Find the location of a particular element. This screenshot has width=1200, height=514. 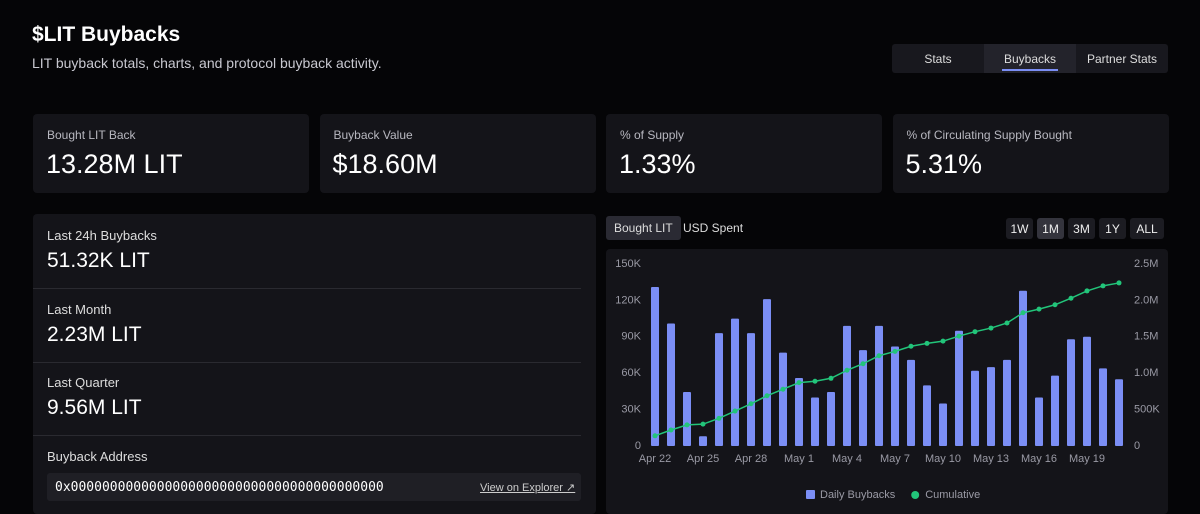

tab-bar: Stats Buybacks Partner Stats is located at coordinates (1030, 58).